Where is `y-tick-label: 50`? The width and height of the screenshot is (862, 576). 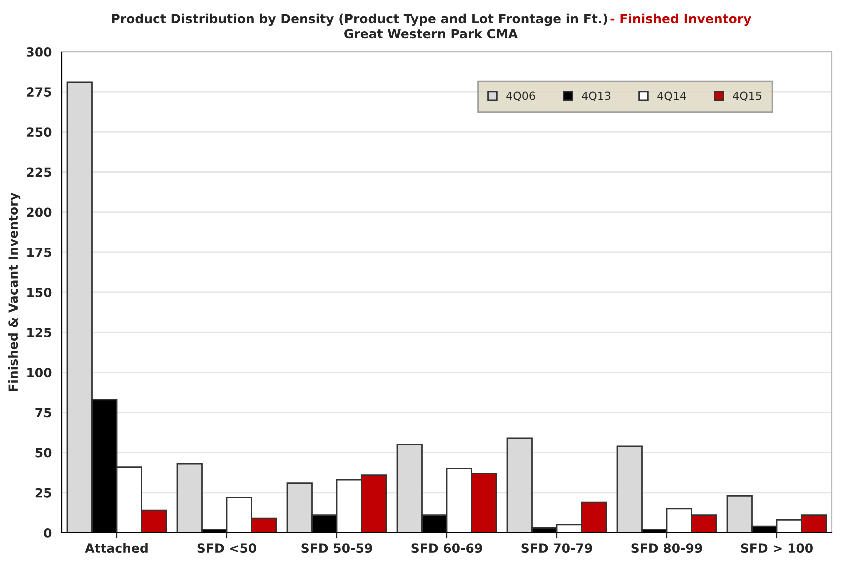 y-tick-label: 50 is located at coordinates (44, 453).